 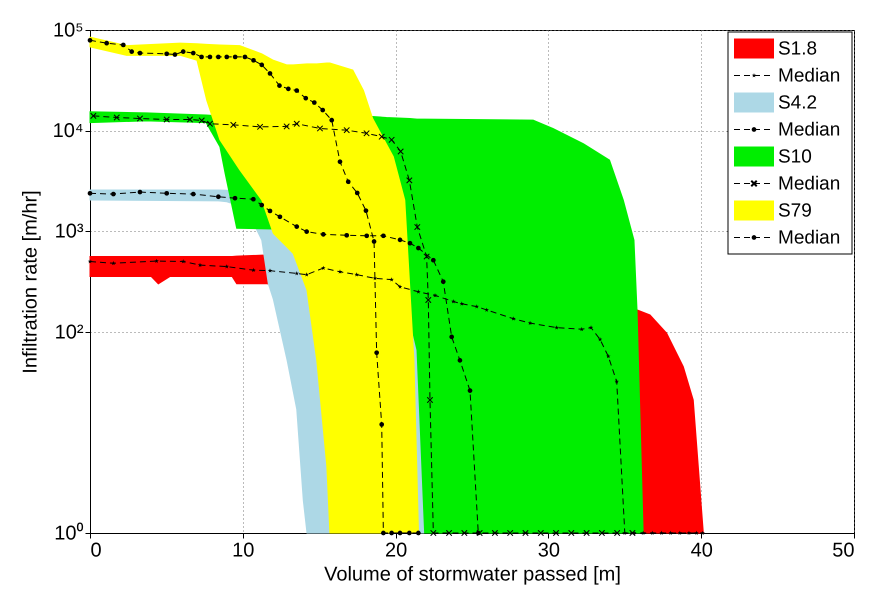 What do you see at coordinates (243, 551) in the screenshot?
I see `x-tick-label: 10` at bounding box center [243, 551].